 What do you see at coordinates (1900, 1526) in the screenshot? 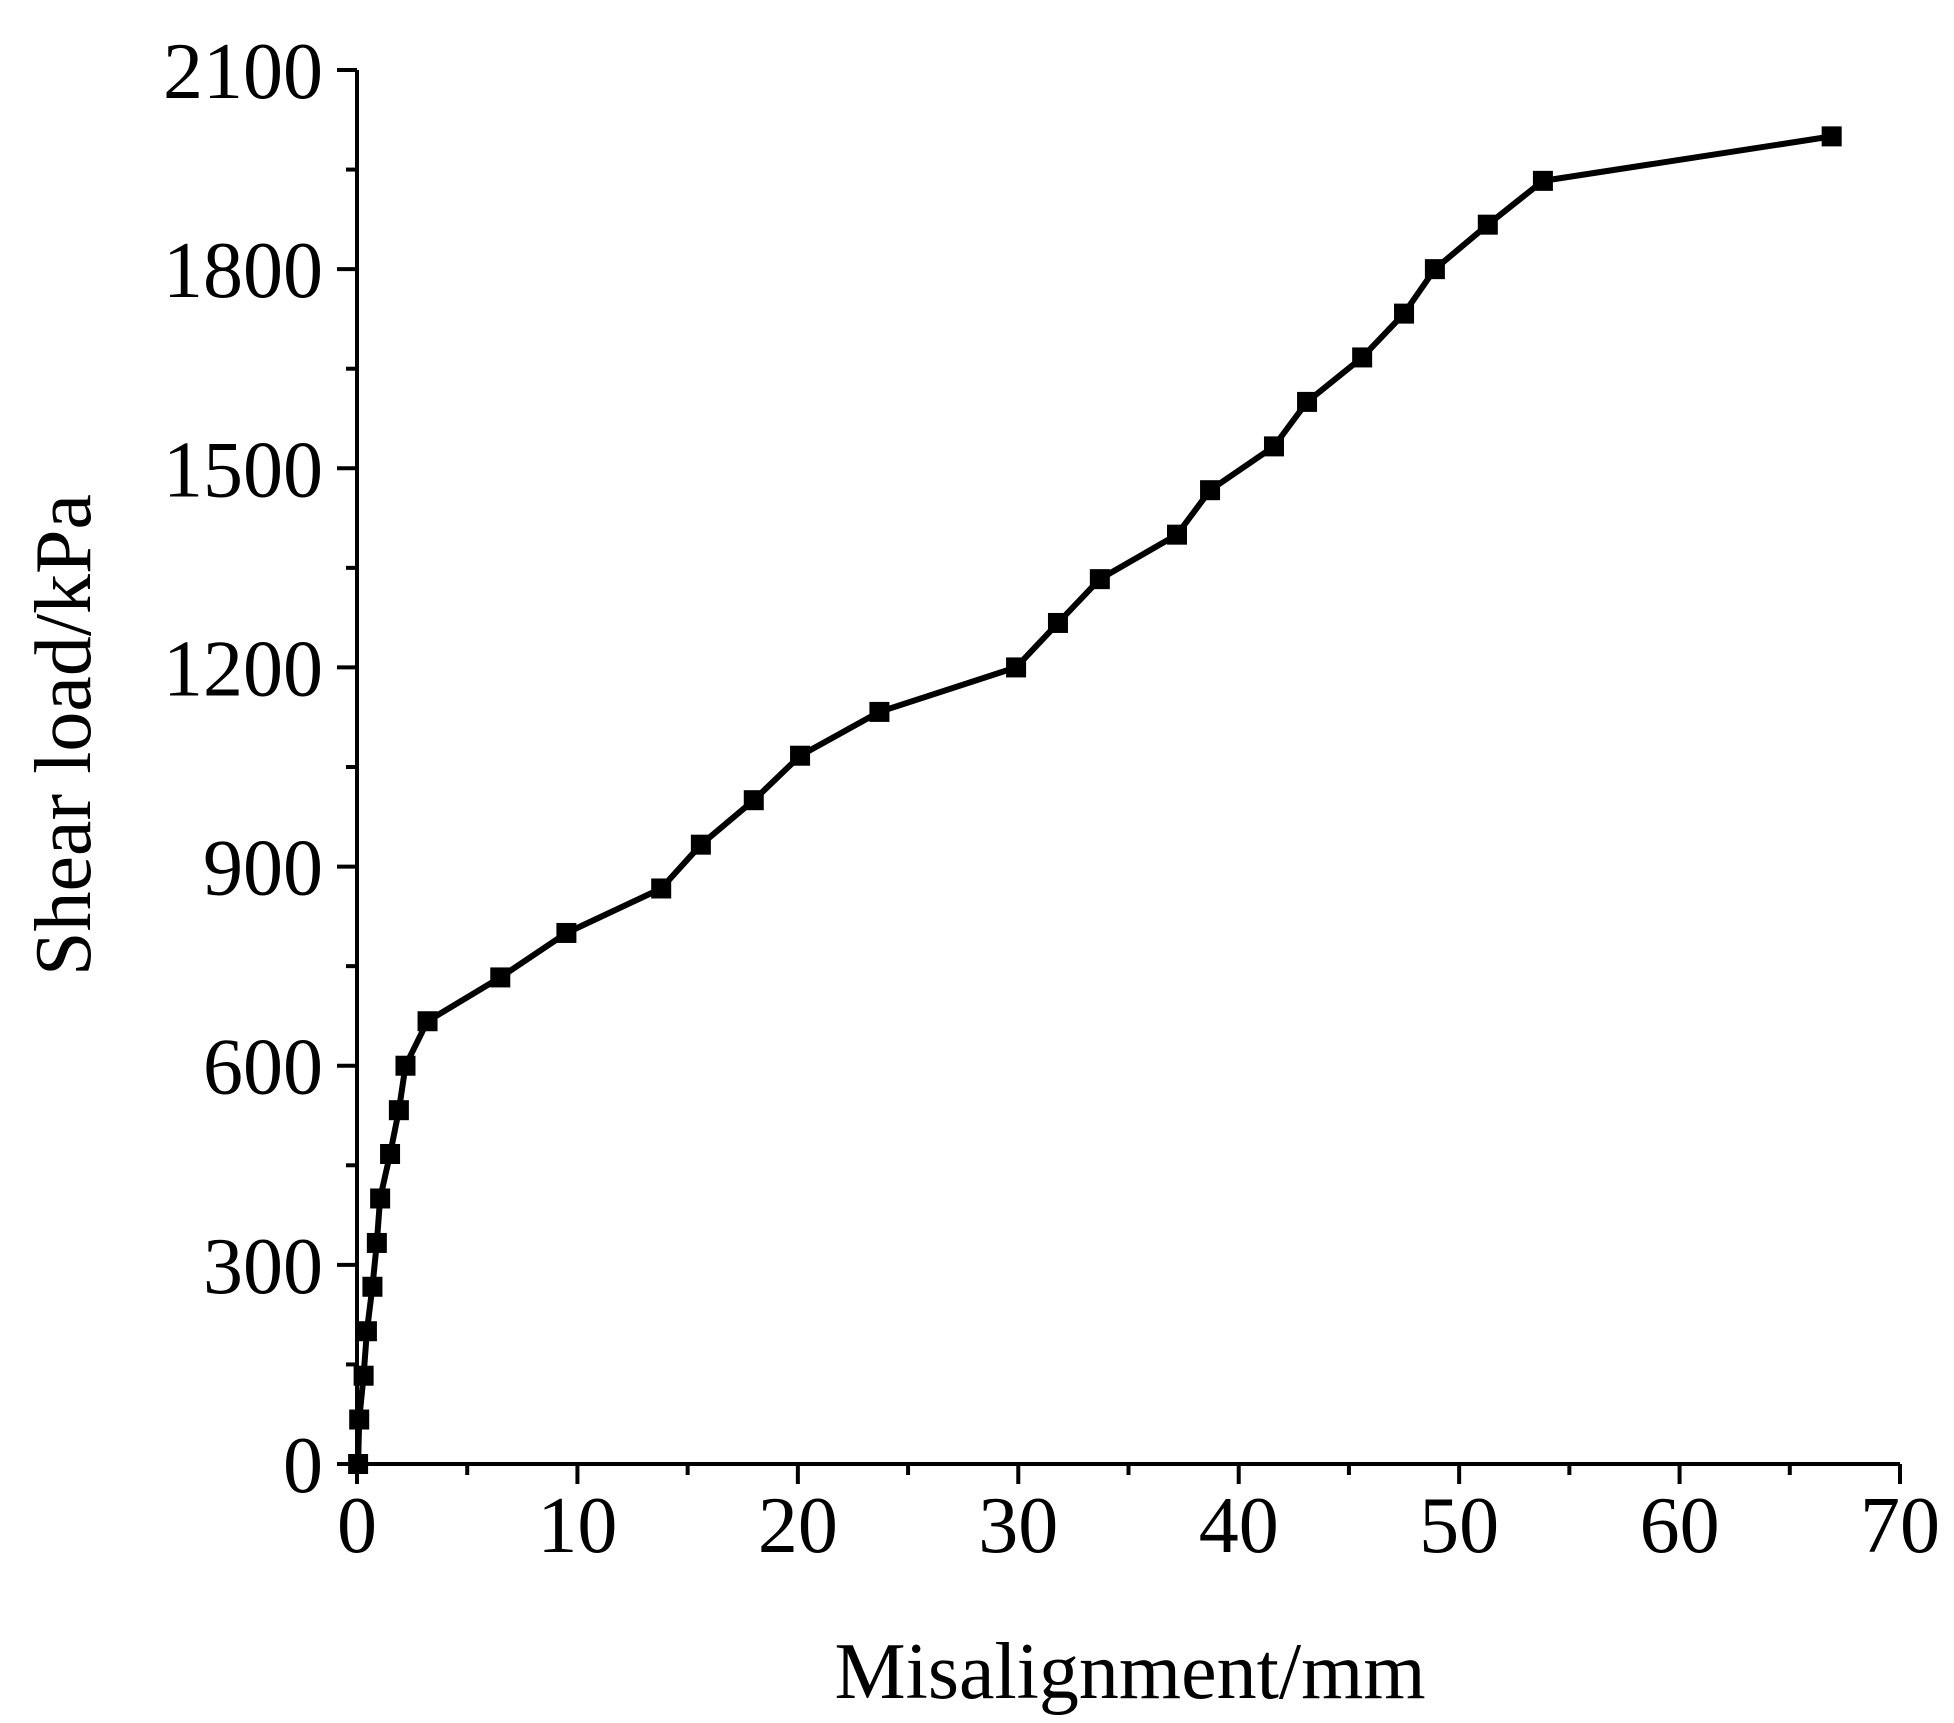
I see `x-tick-label: 70` at bounding box center [1900, 1526].